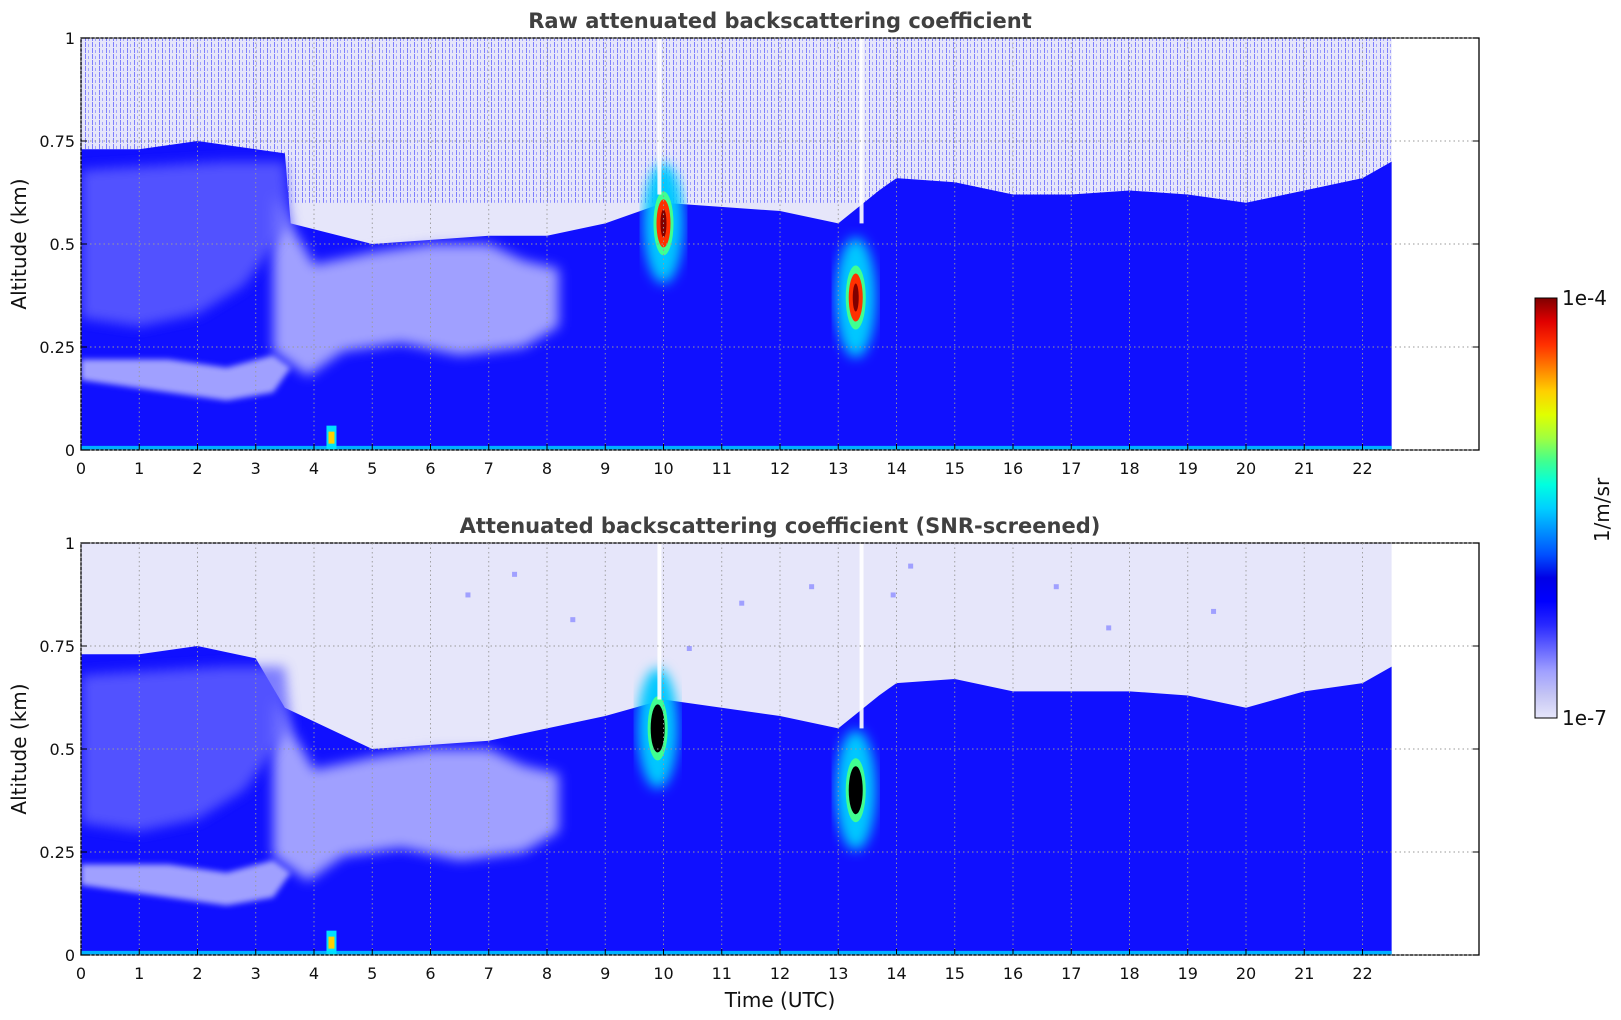 The image size is (1621, 1020). What do you see at coordinates (19, 243) in the screenshot?
I see `y-axis-label-raw: Altitude (km)` at bounding box center [19, 243].